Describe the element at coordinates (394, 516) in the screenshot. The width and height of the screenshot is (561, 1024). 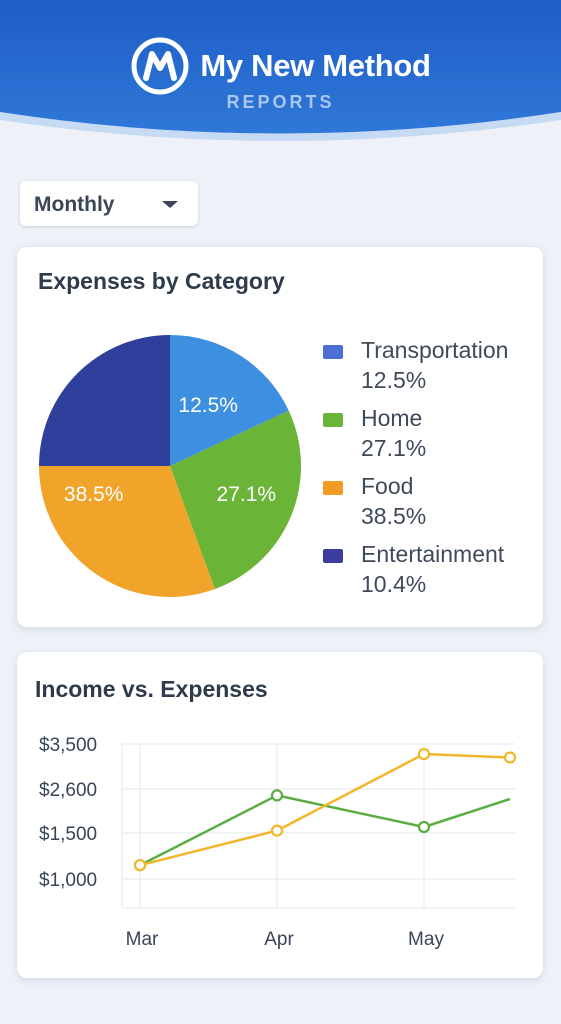
I see `legend-percent: 38.5%` at that location.